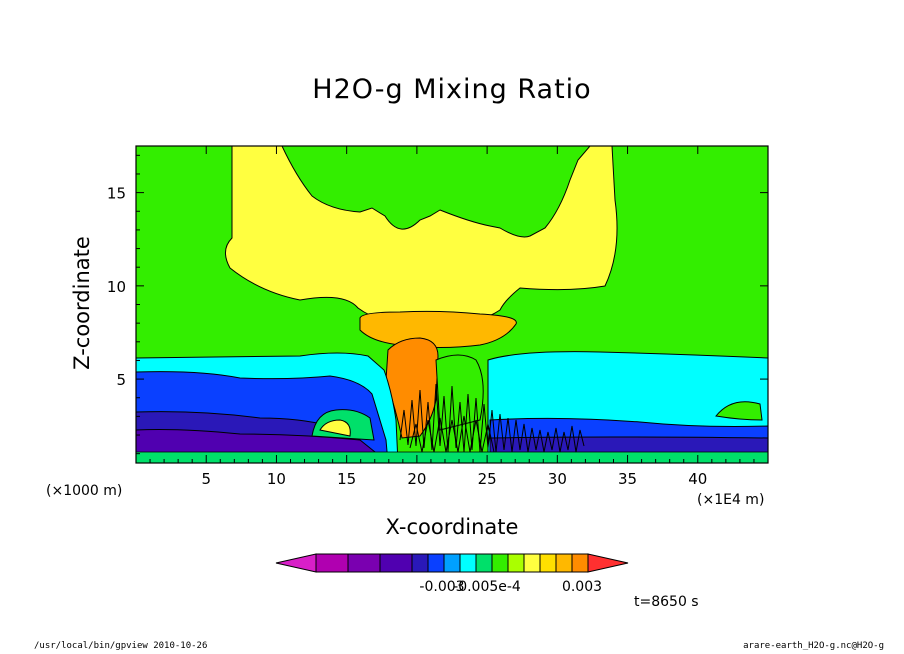  I want to click on x-tick-label: 35, so click(627, 479).